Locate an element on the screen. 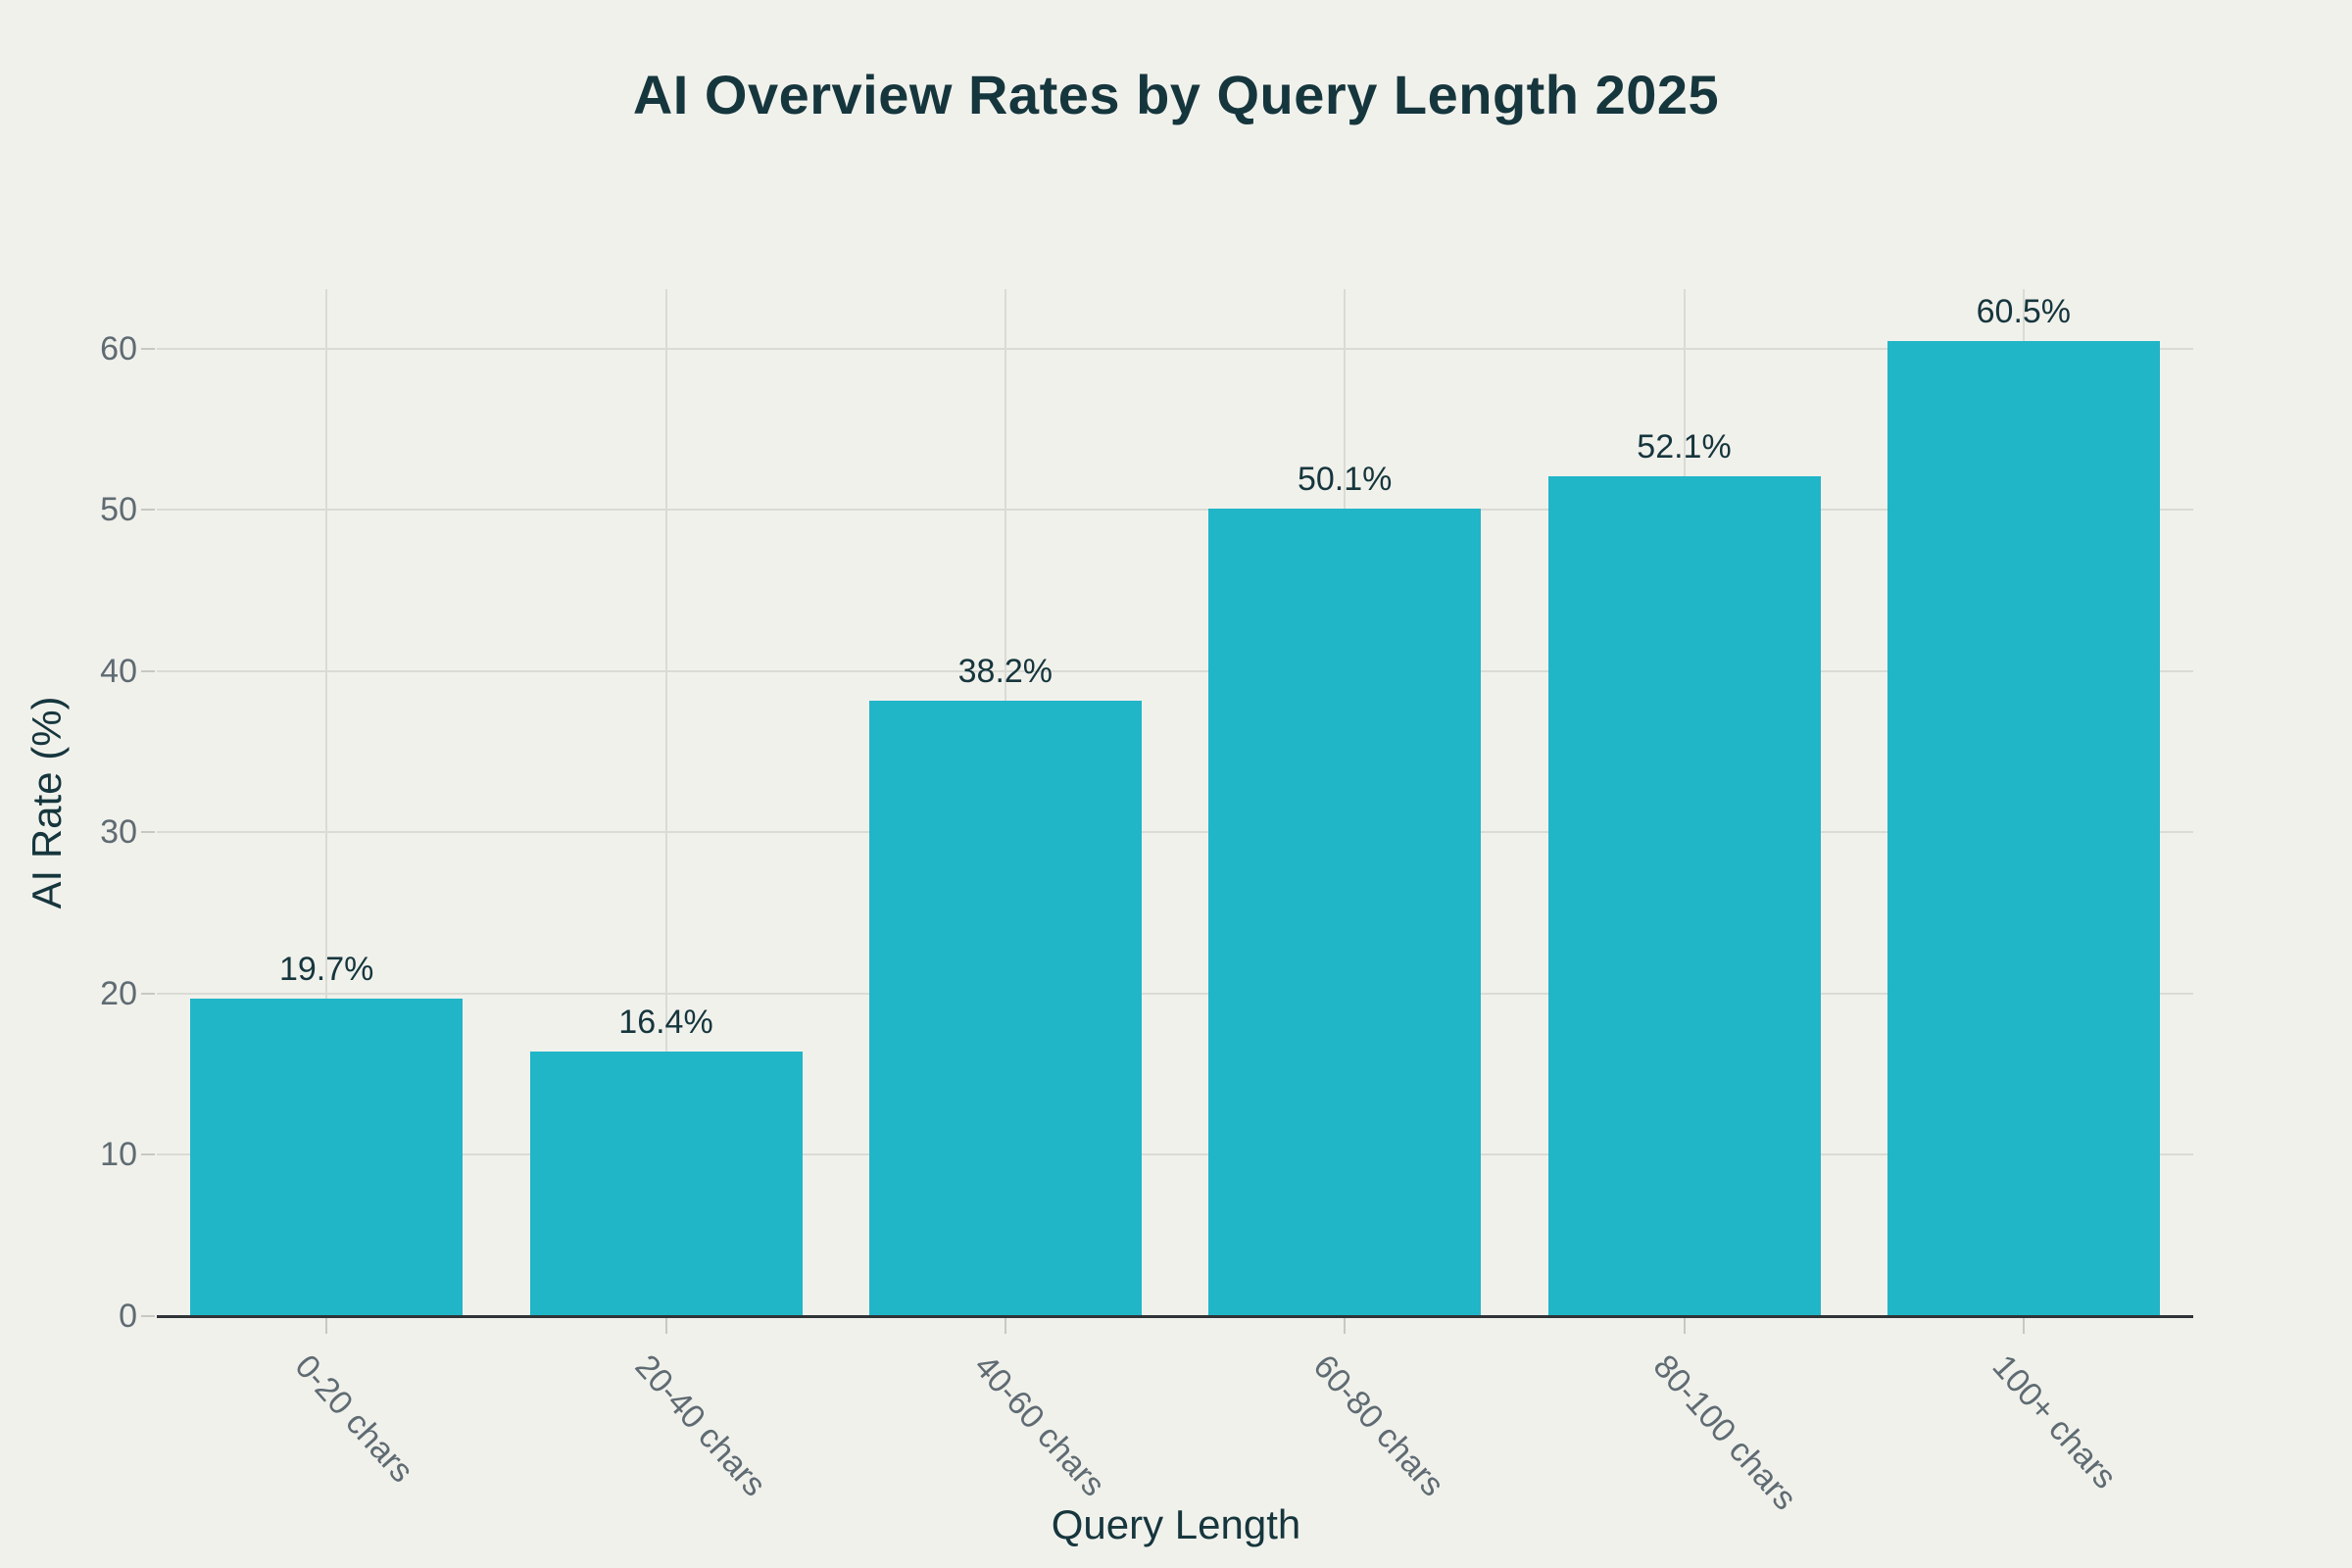 The width and height of the screenshot is (2352, 1568). y-tick-label: 0 is located at coordinates (128, 1316).